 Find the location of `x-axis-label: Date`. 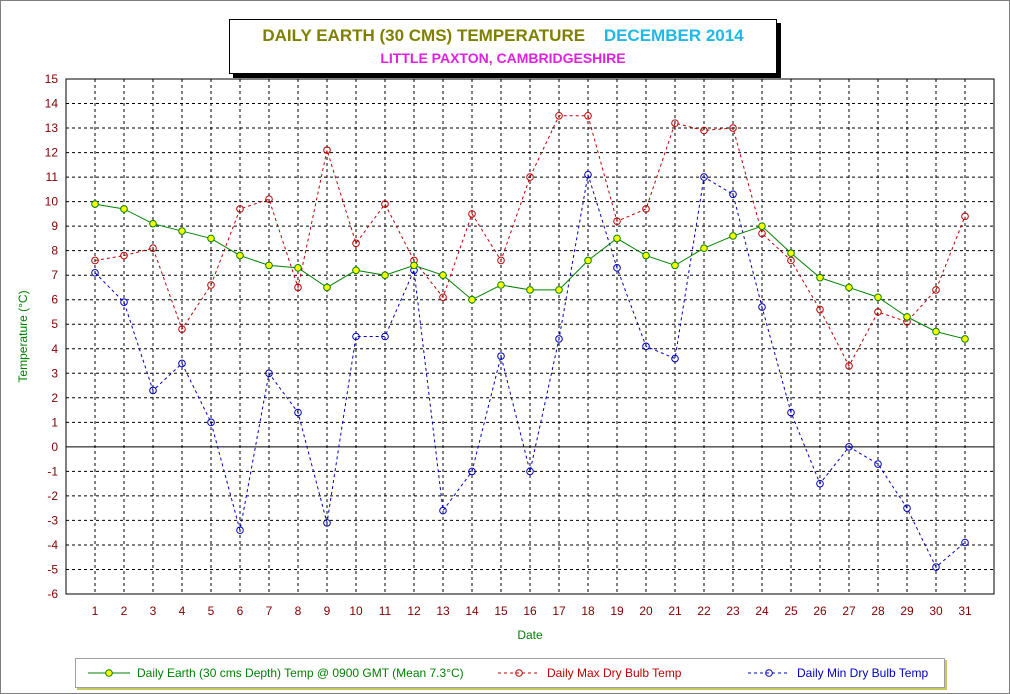

x-axis-label: Date is located at coordinates (530, 635).